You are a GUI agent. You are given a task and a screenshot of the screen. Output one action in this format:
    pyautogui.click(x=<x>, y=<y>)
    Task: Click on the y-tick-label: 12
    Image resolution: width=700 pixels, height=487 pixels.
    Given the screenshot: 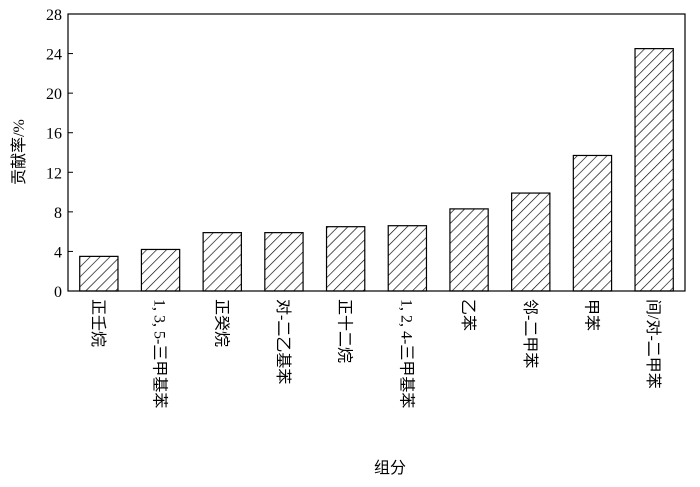 What is the action you would take?
    pyautogui.click(x=54, y=173)
    